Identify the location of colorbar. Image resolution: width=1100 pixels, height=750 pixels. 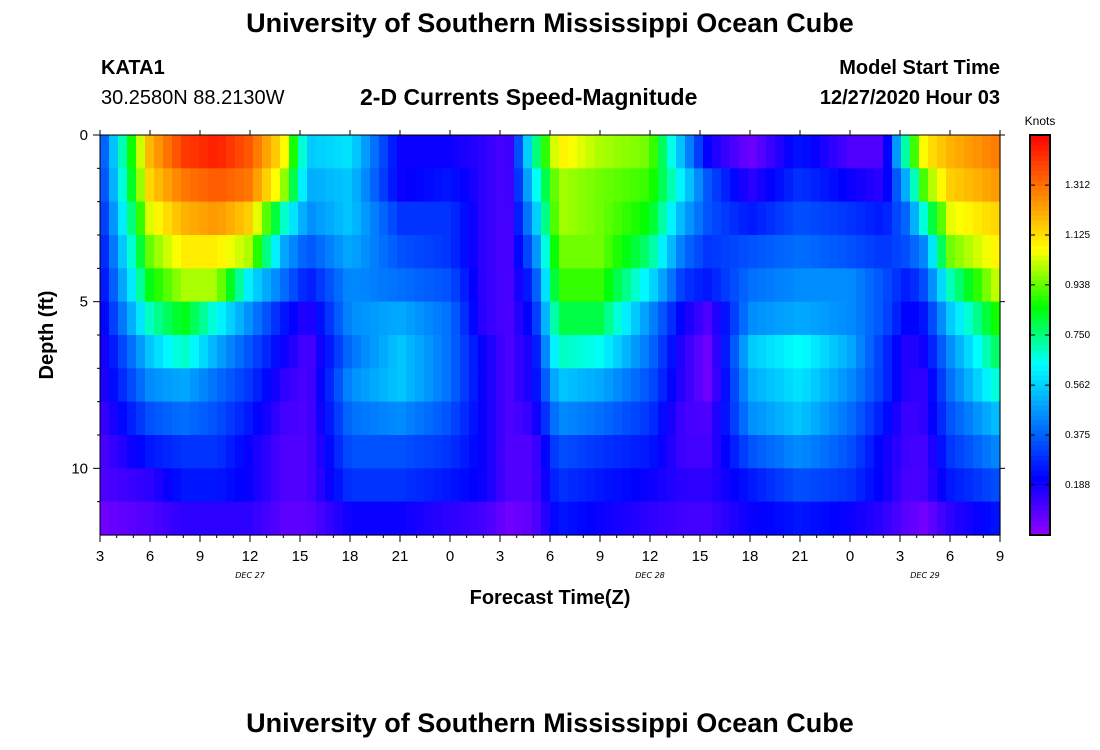
(1040, 335).